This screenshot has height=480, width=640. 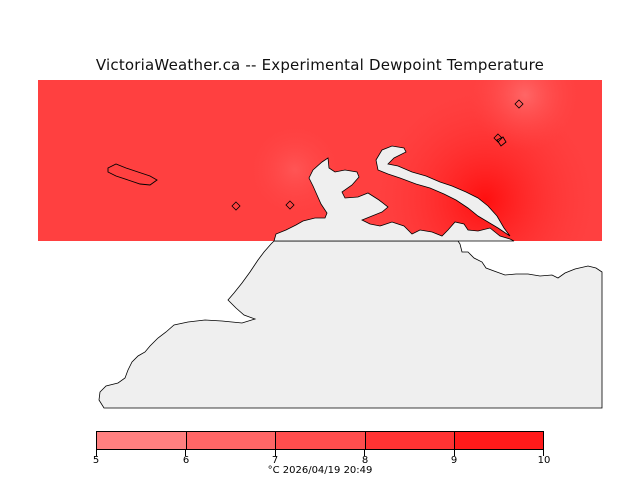 I want to click on colorbar-tick-label: 7, so click(x=275, y=460).